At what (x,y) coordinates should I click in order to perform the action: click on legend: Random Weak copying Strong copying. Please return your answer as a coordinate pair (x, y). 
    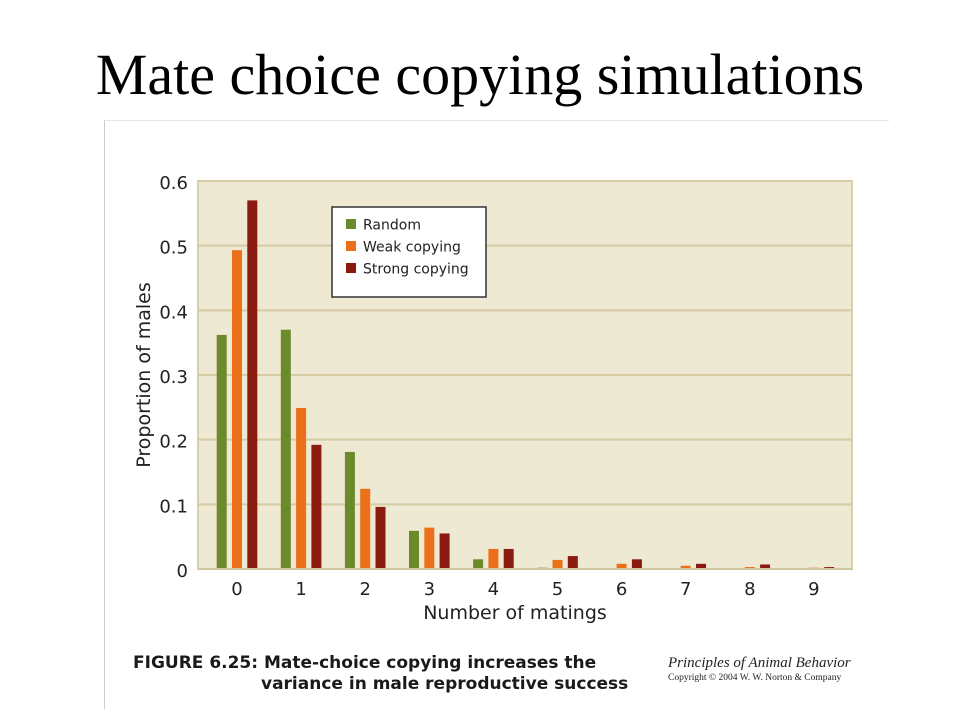
    Looking at the image, I should click on (409, 252).